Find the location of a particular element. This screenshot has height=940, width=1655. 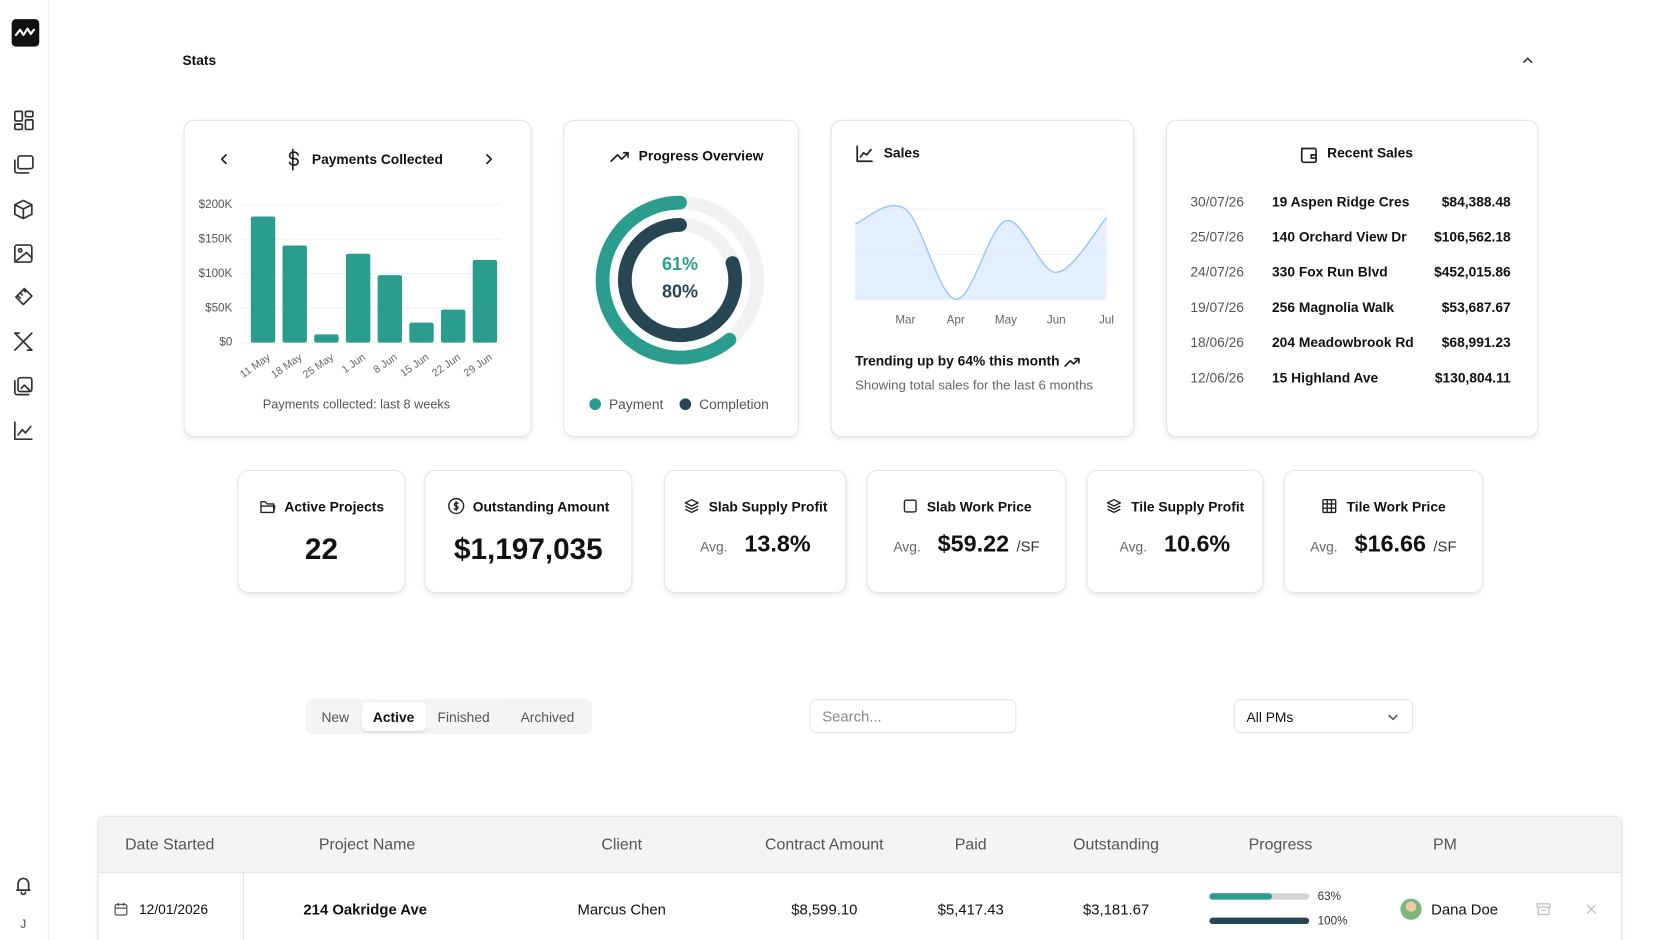

metric-title: Active Projects is located at coordinates (334, 506).